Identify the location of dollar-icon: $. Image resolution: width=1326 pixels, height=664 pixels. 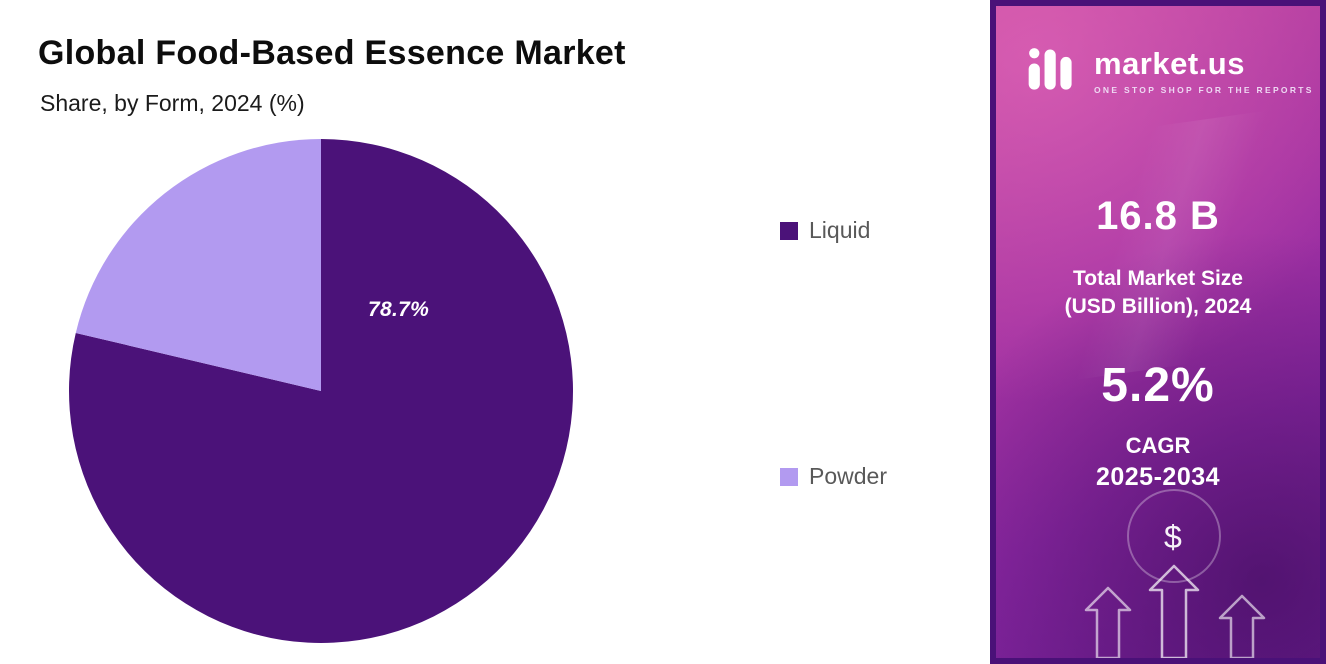
(1173, 537).